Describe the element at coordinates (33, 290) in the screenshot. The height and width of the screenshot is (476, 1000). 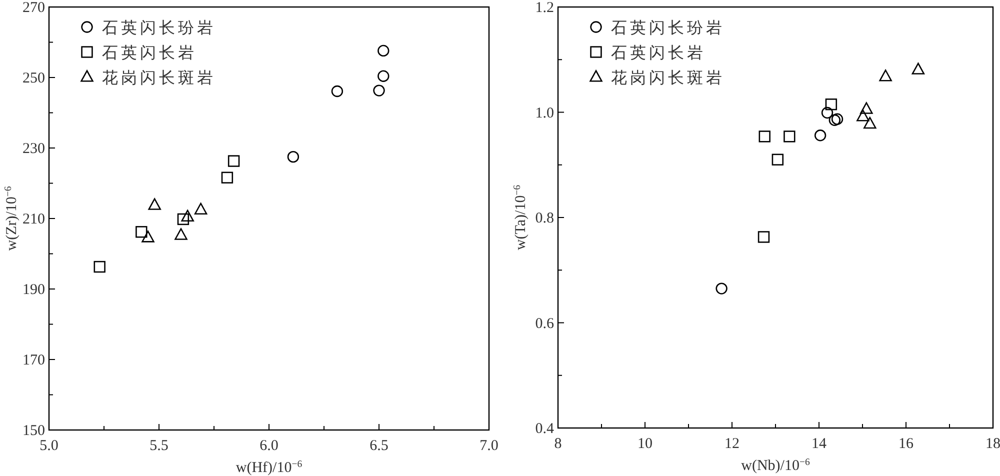
I see `y-tick-label: 190` at that location.